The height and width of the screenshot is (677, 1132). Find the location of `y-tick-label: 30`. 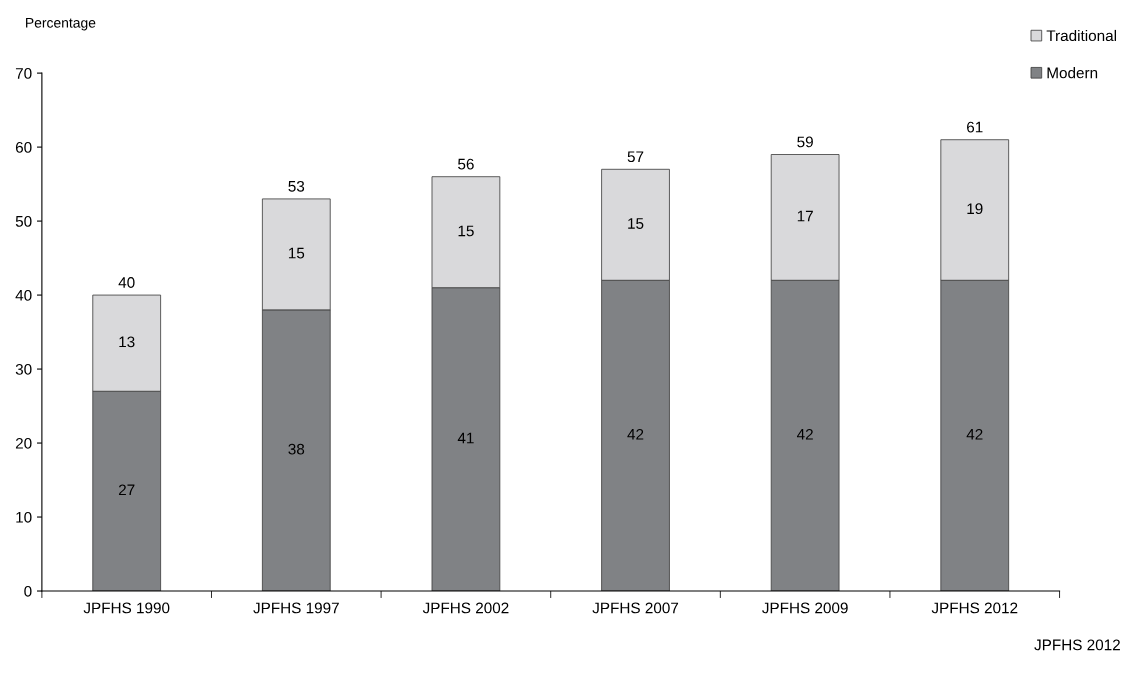

y-tick-label: 30 is located at coordinates (23, 369).